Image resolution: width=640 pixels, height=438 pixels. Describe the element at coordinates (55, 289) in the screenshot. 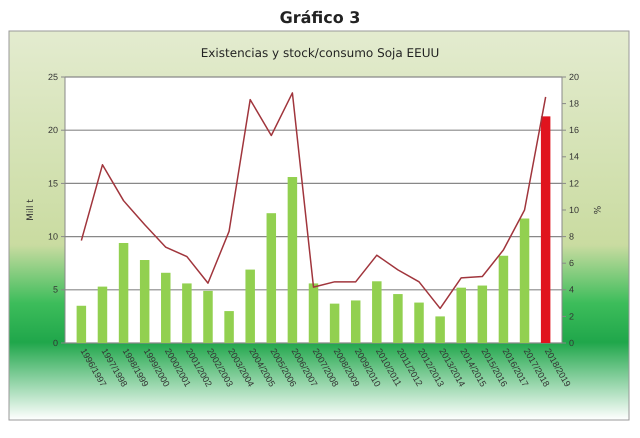

I see `y-tick-label: 5` at that location.